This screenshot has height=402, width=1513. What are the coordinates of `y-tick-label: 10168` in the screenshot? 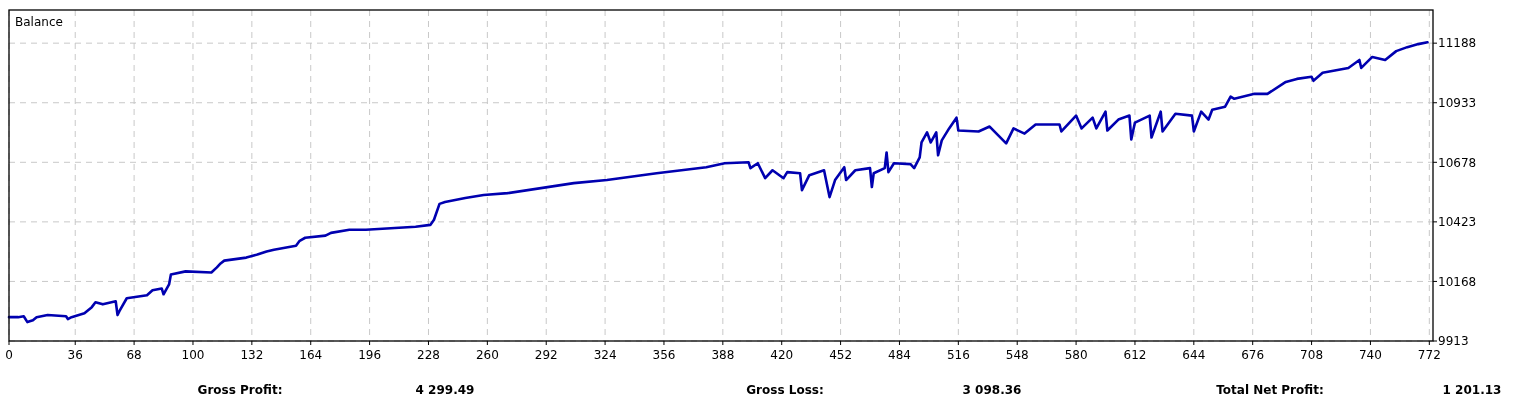 It's located at (1457, 281).